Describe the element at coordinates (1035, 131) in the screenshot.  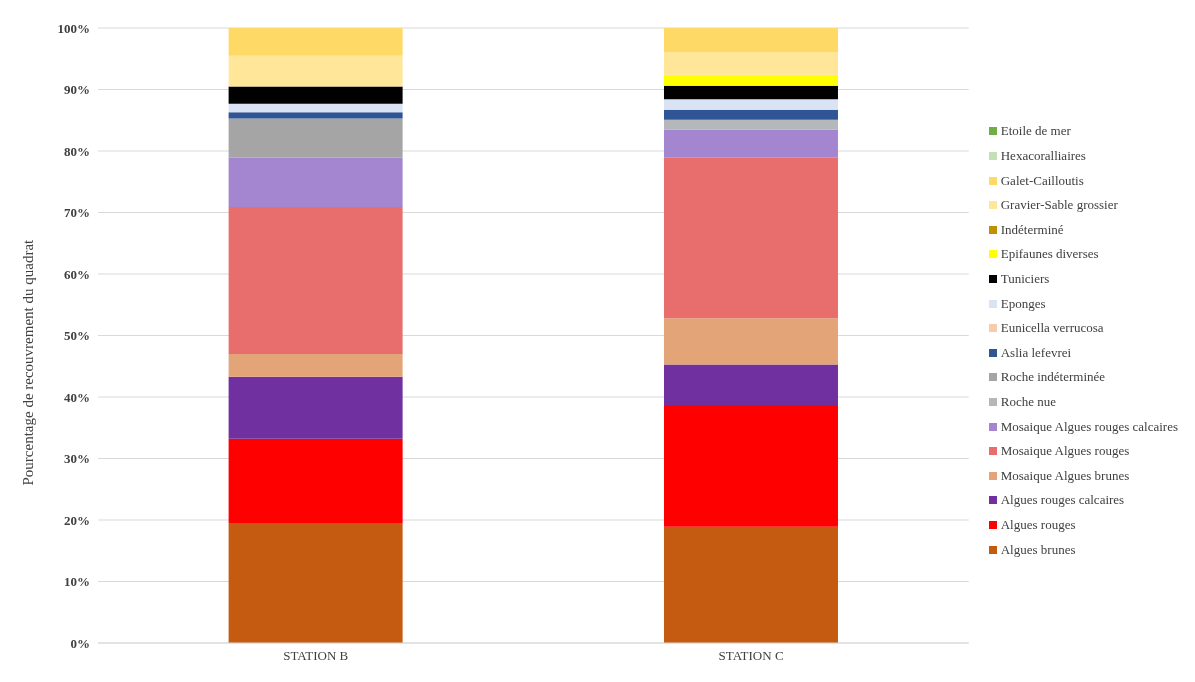
I see `legend-label: Etoile de mer` at that location.